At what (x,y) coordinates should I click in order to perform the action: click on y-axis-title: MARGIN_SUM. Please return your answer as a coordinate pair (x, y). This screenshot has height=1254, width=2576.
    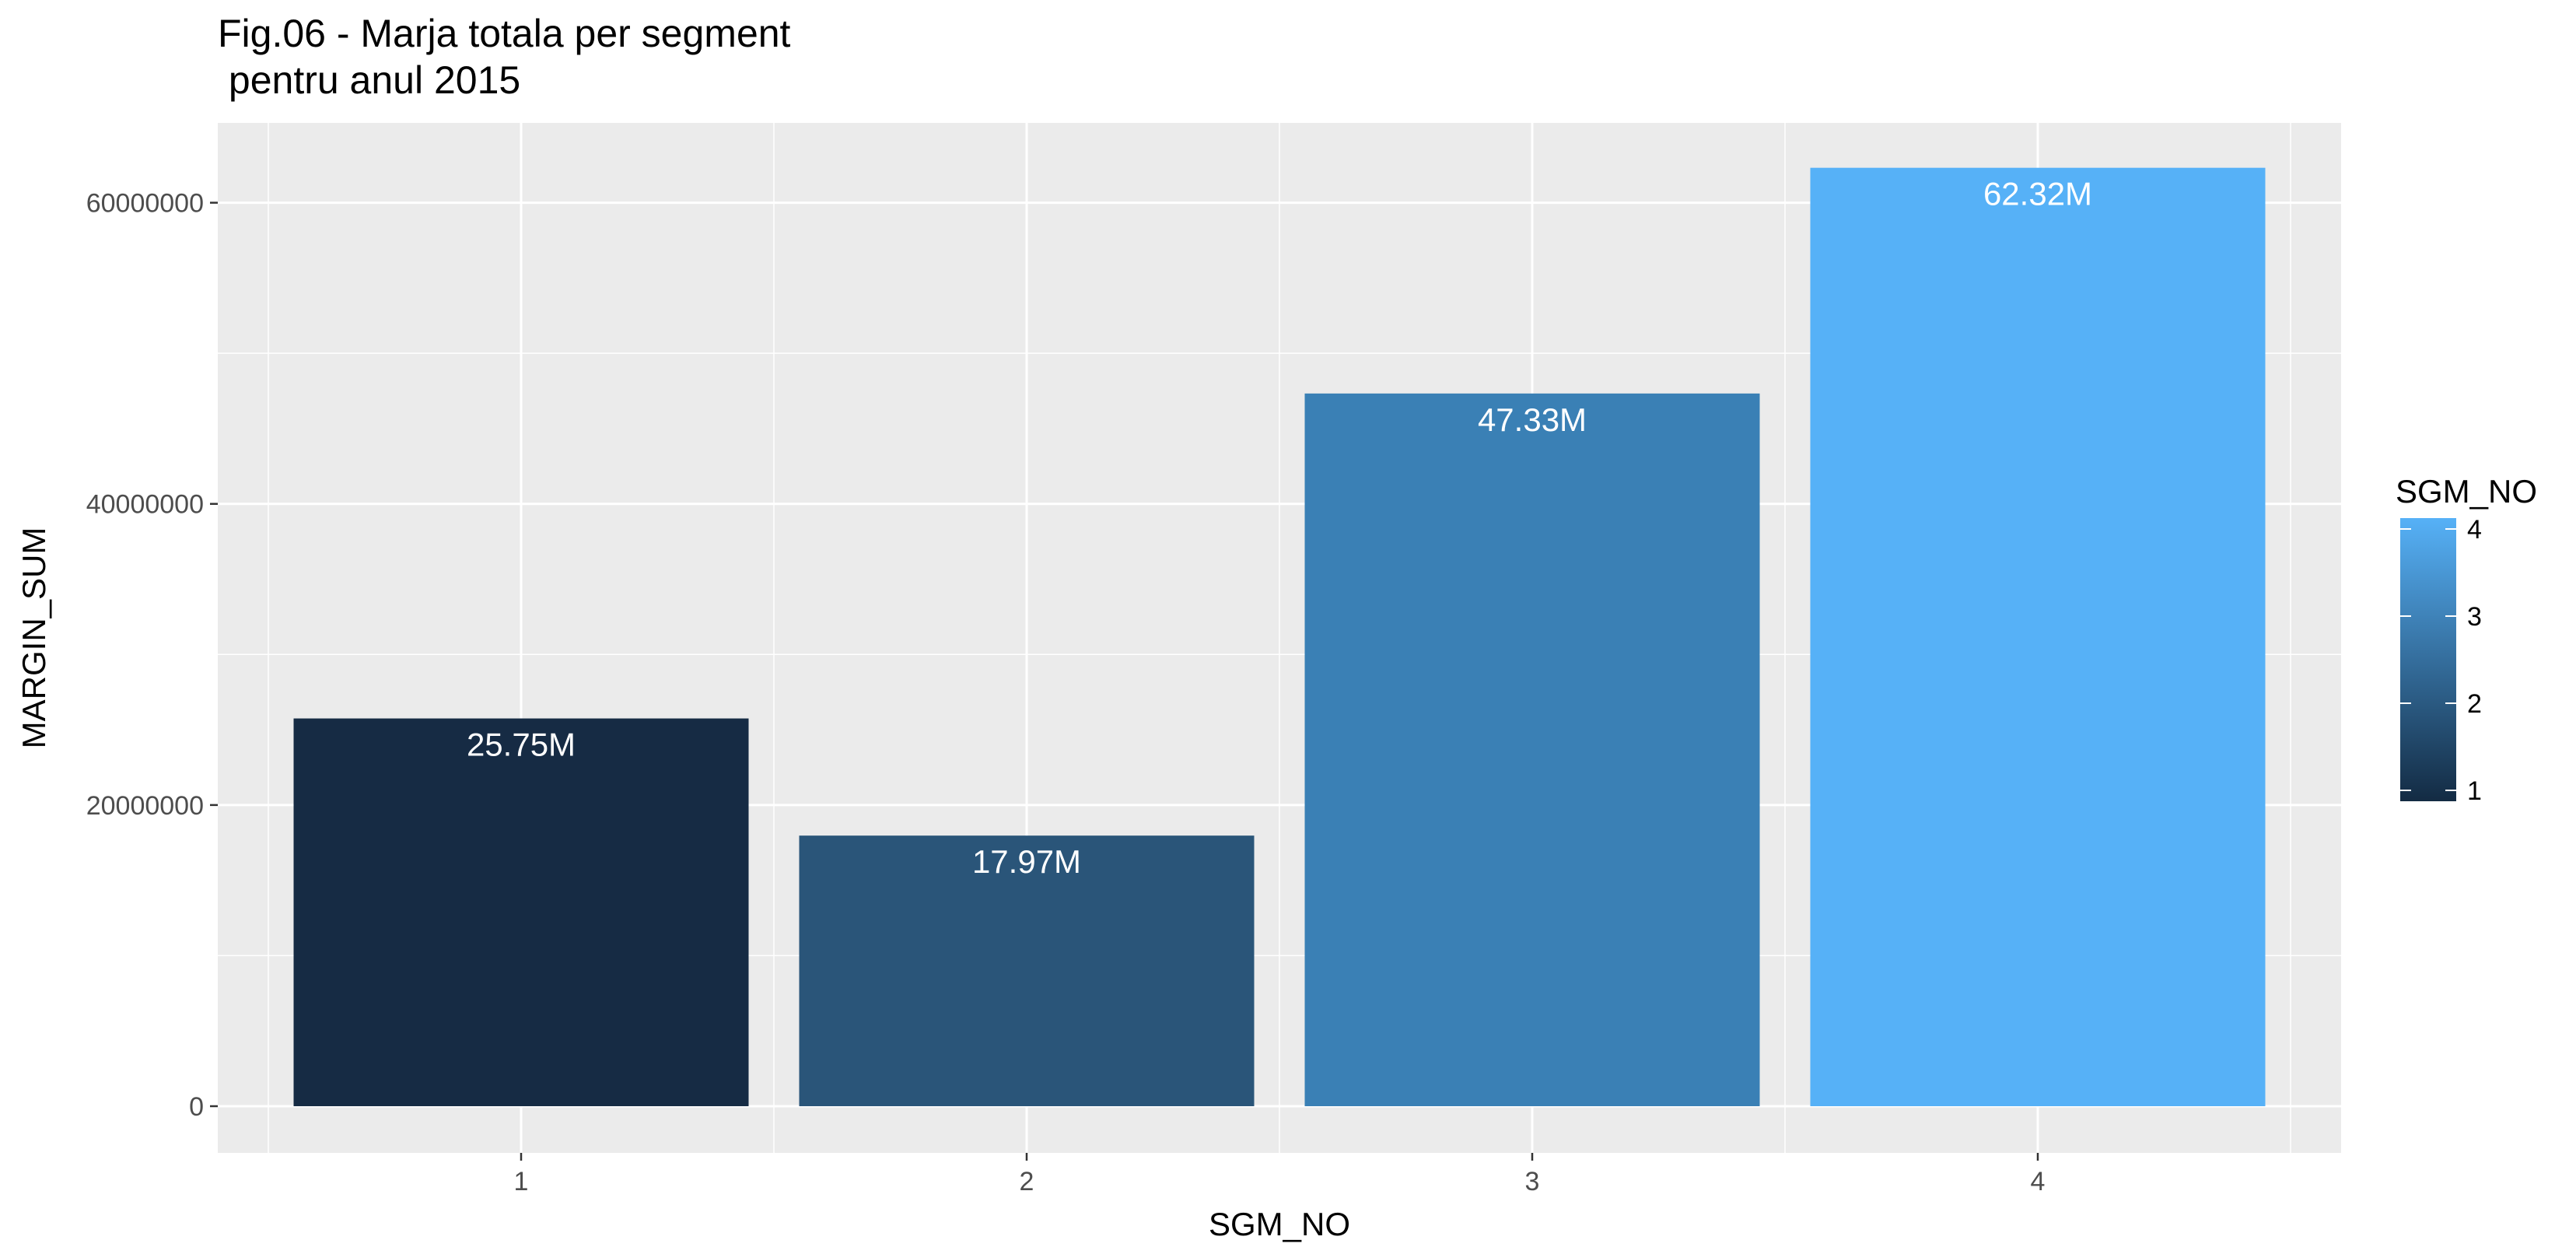
    Looking at the image, I should click on (34, 638).